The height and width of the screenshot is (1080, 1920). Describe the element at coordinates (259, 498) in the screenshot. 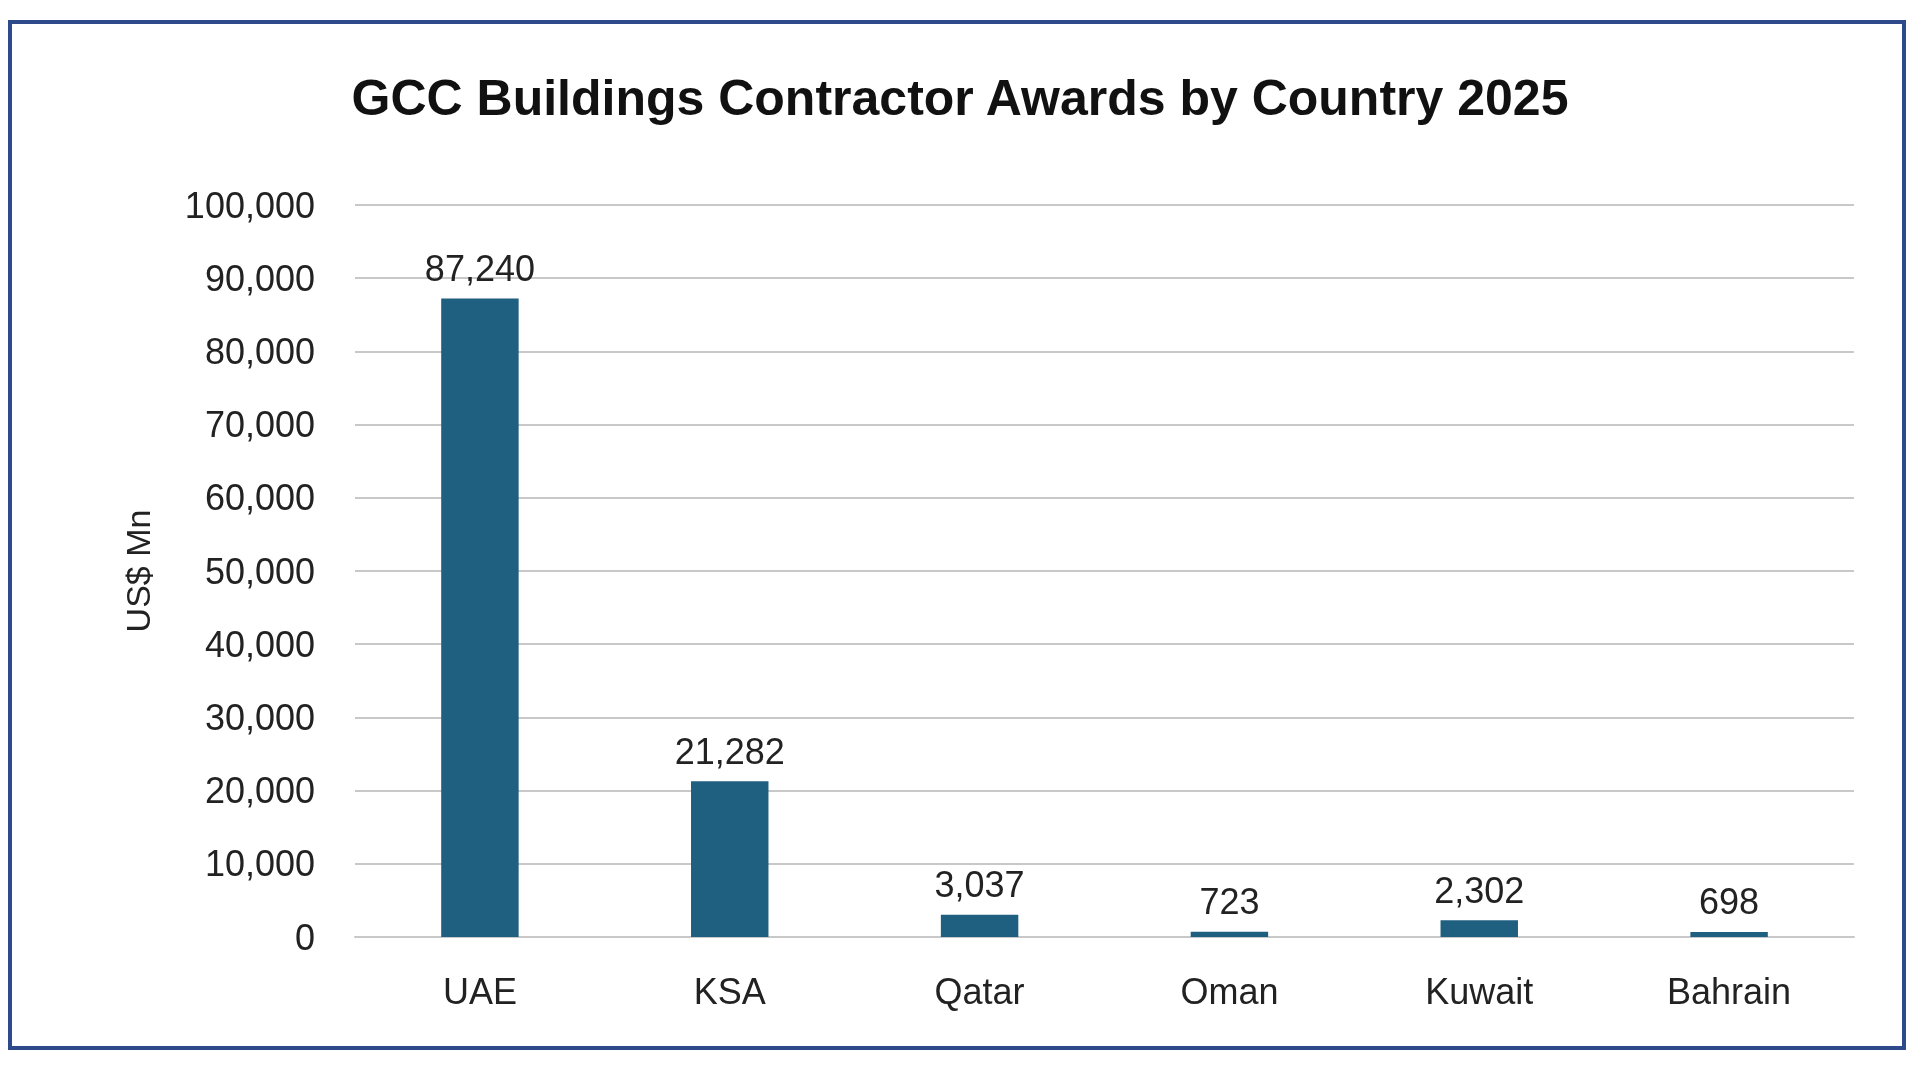

I see `y-tick-label: 60,000` at that location.